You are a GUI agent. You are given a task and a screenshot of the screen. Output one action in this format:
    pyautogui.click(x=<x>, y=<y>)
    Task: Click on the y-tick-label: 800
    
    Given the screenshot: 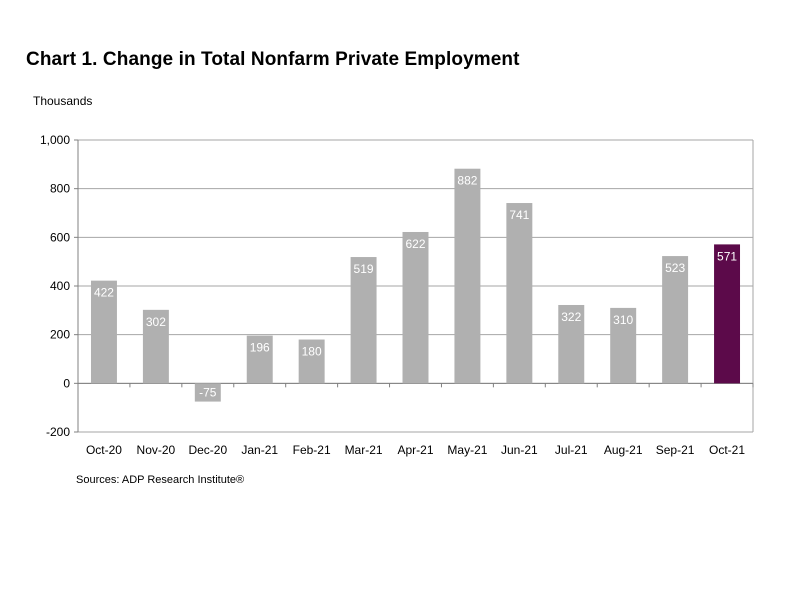 What is the action you would take?
    pyautogui.click(x=60, y=189)
    